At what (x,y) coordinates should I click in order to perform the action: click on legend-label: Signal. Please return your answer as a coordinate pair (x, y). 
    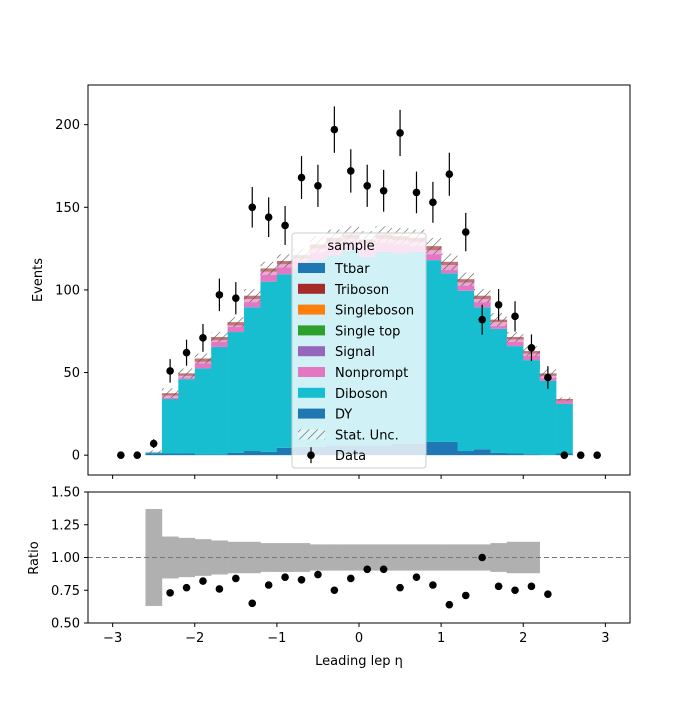
    Looking at the image, I should click on (355, 352).